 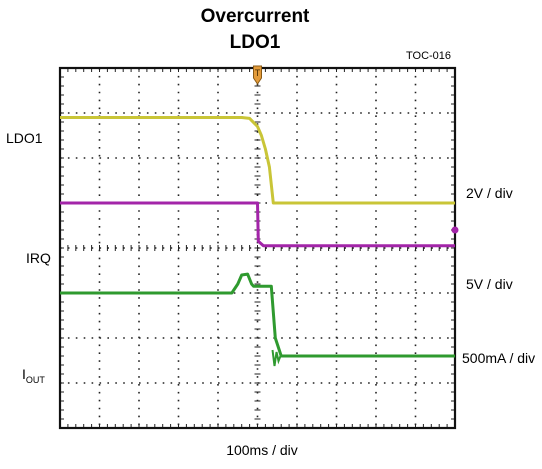 What do you see at coordinates (356, 149) in the screenshot?
I see `trigger-marker: T` at bounding box center [356, 149].